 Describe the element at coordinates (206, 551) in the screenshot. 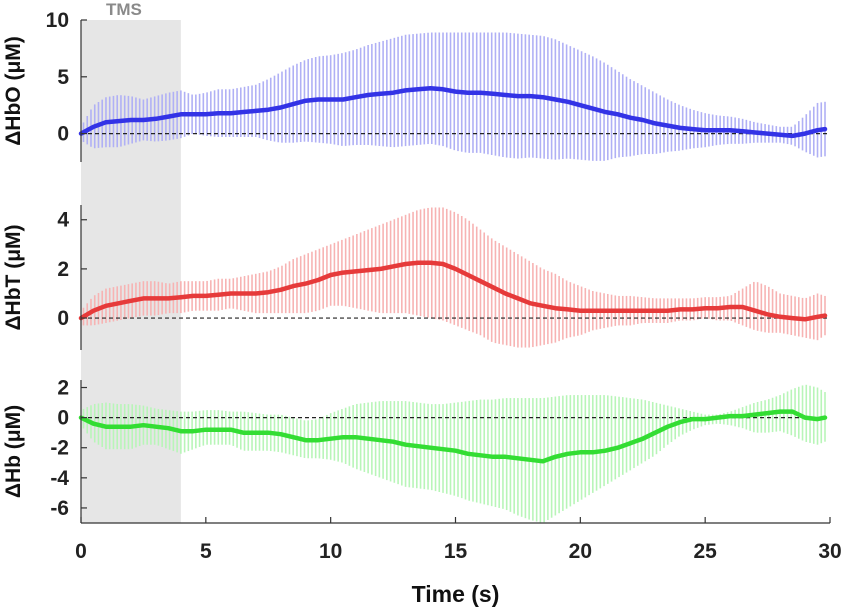

I see `x-tick-label: 5` at that location.